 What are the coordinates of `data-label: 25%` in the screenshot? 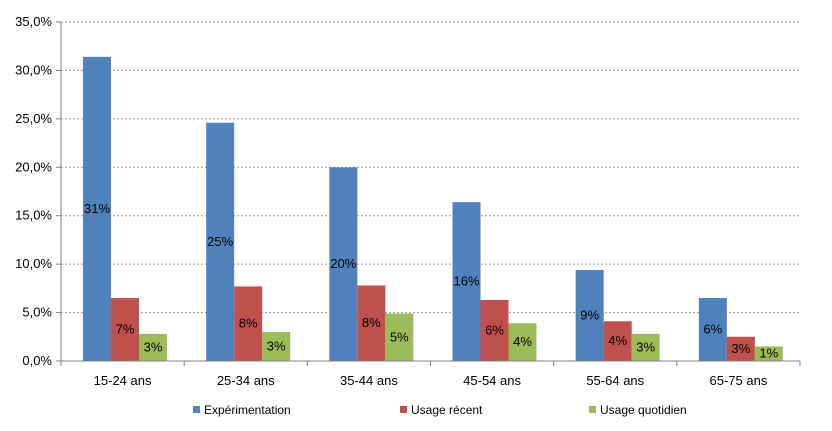 It's located at (220, 241).